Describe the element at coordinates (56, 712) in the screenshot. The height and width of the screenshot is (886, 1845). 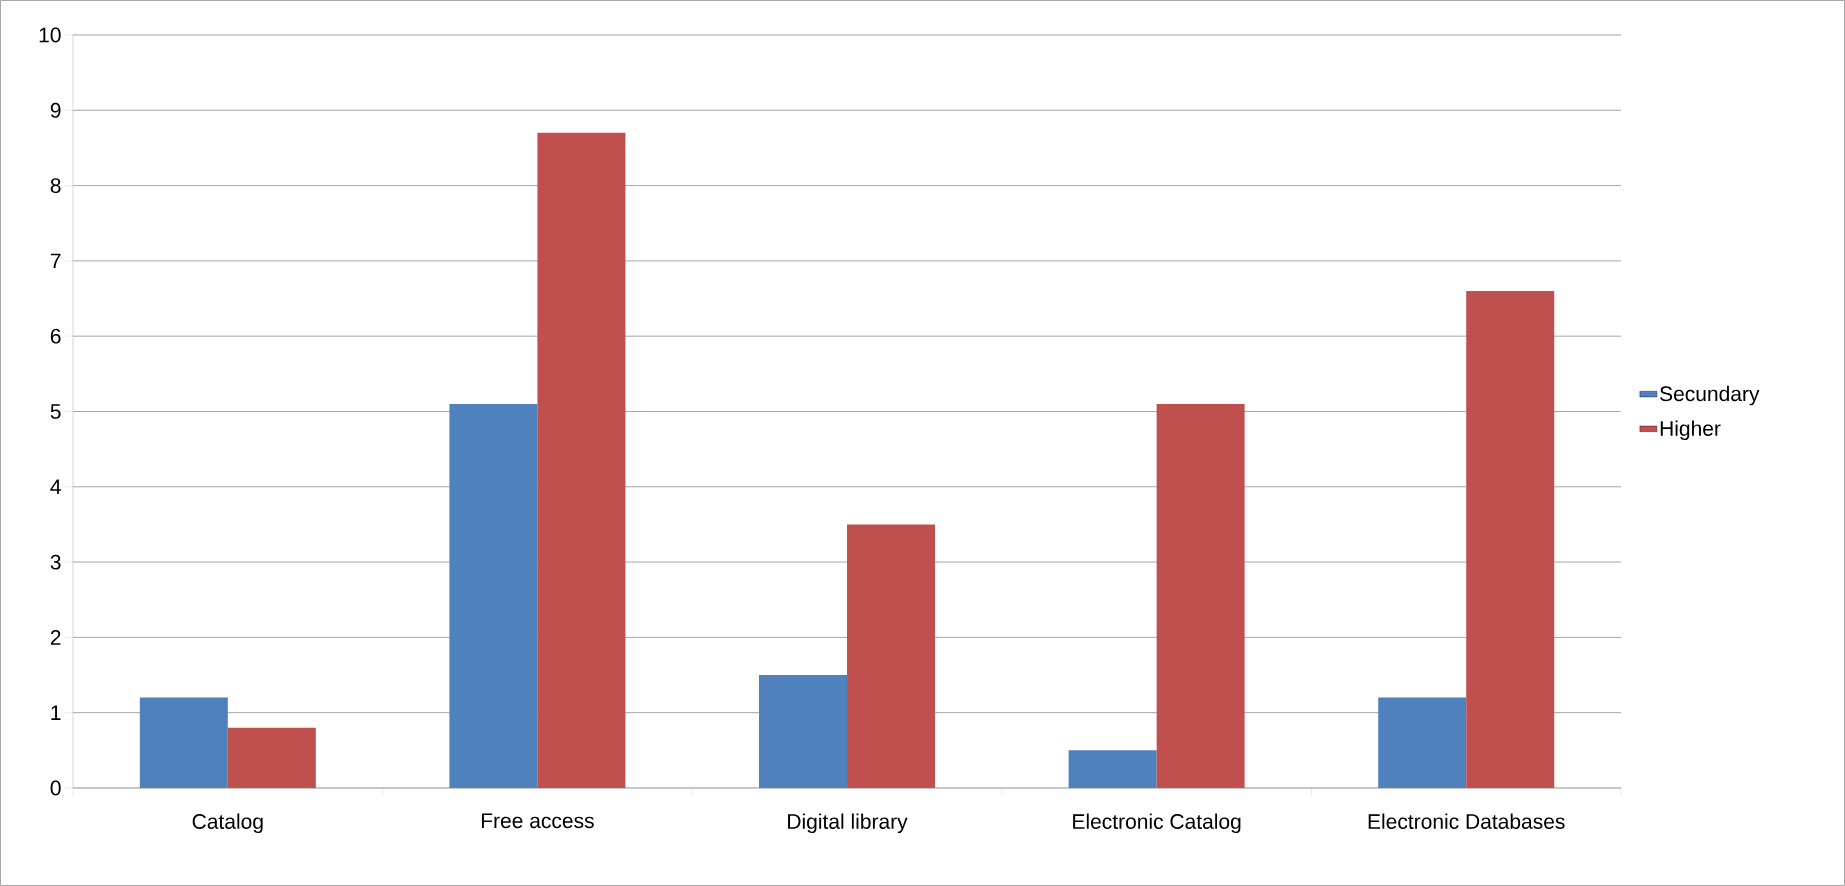
I see `y-tick-label: 1` at that location.